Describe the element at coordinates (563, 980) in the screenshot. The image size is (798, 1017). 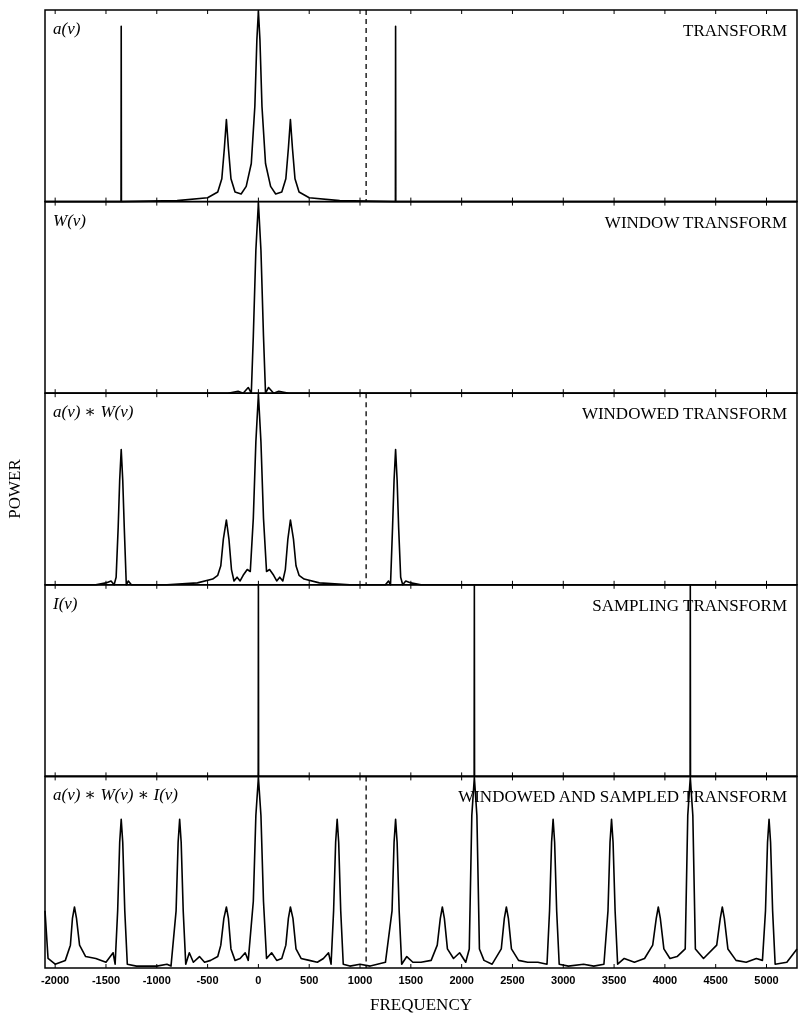
I see `x-tick-label: 3000` at that location.